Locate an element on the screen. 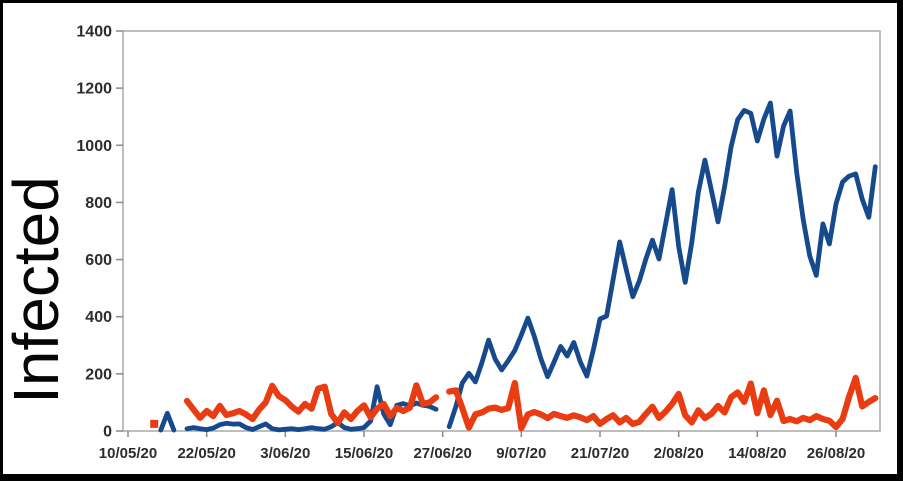 The image size is (903, 481). x-tick-label: 22/05/20 is located at coordinates (206, 453).